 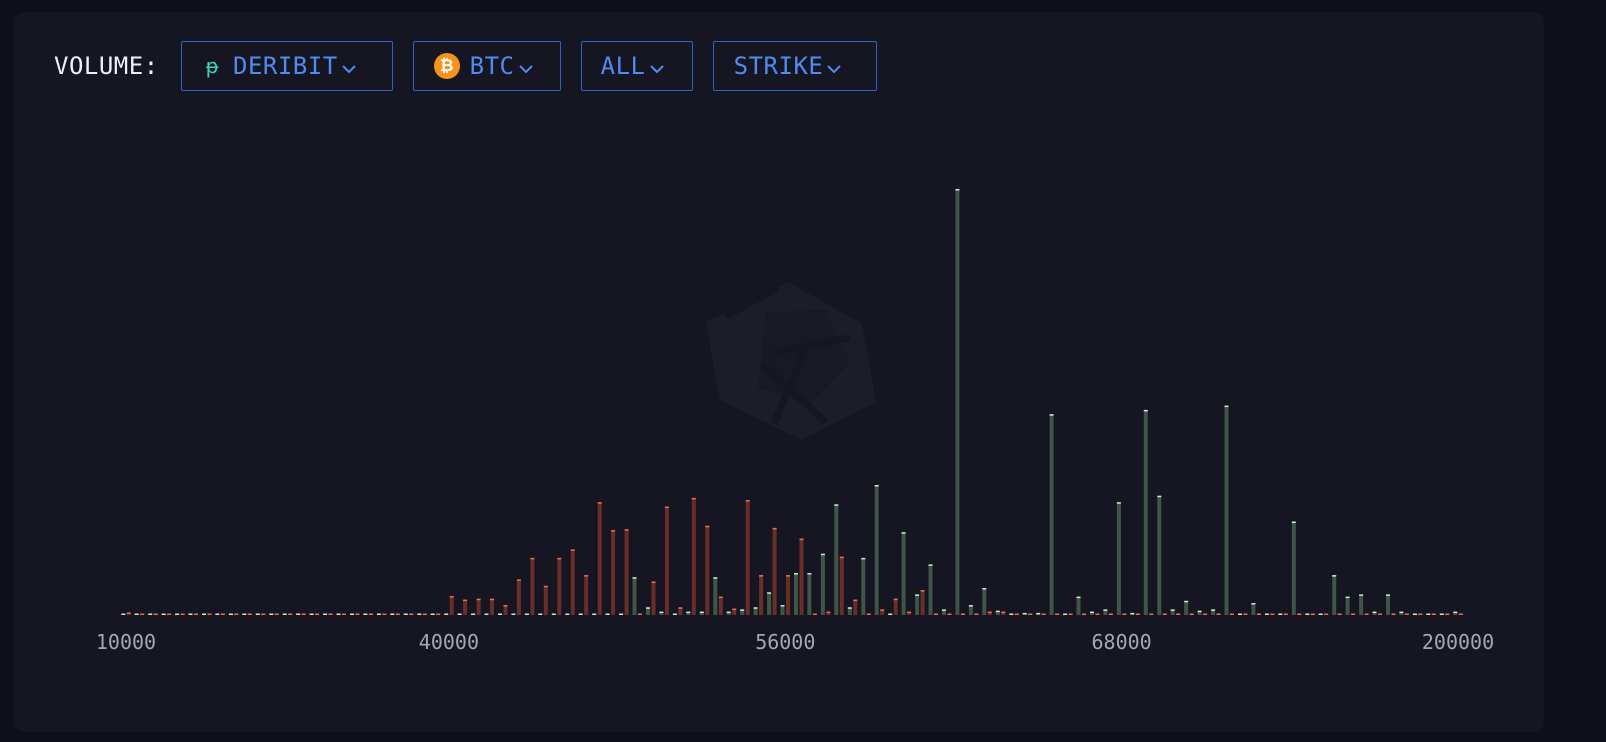 What do you see at coordinates (794, 66) in the screenshot?
I see `group-by-dropdown: STRIKE` at bounding box center [794, 66].